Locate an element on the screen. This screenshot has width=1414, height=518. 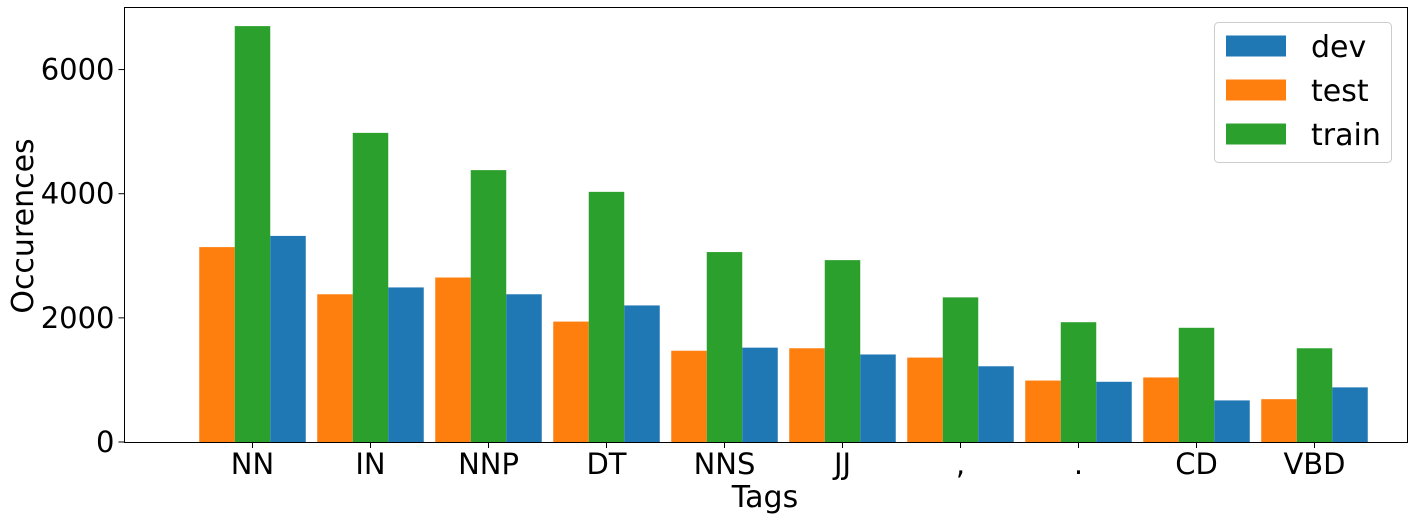
legend-label-dev: dev is located at coordinates (1338, 47).